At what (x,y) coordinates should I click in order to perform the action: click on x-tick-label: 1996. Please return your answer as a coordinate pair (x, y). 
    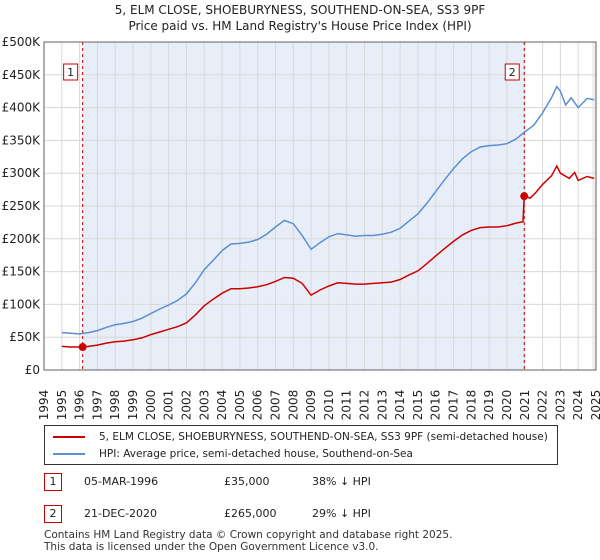
    Looking at the image, I should click on (80, 405).